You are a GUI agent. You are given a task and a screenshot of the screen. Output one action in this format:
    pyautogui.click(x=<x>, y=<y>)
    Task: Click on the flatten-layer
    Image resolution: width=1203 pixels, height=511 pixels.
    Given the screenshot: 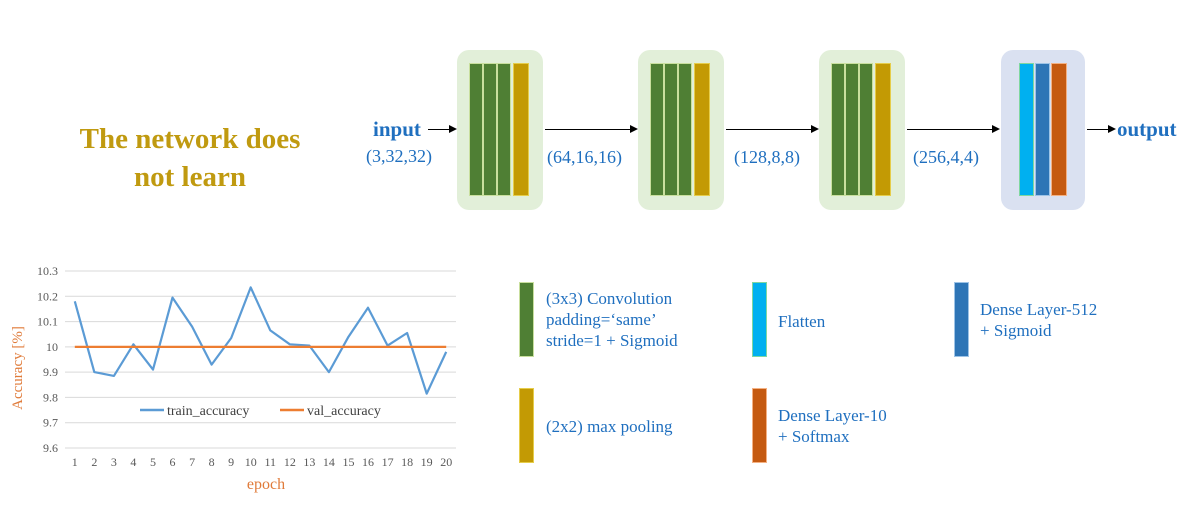 What is the action you would take?
    pyautogui.click(x=1026, y=129)
    